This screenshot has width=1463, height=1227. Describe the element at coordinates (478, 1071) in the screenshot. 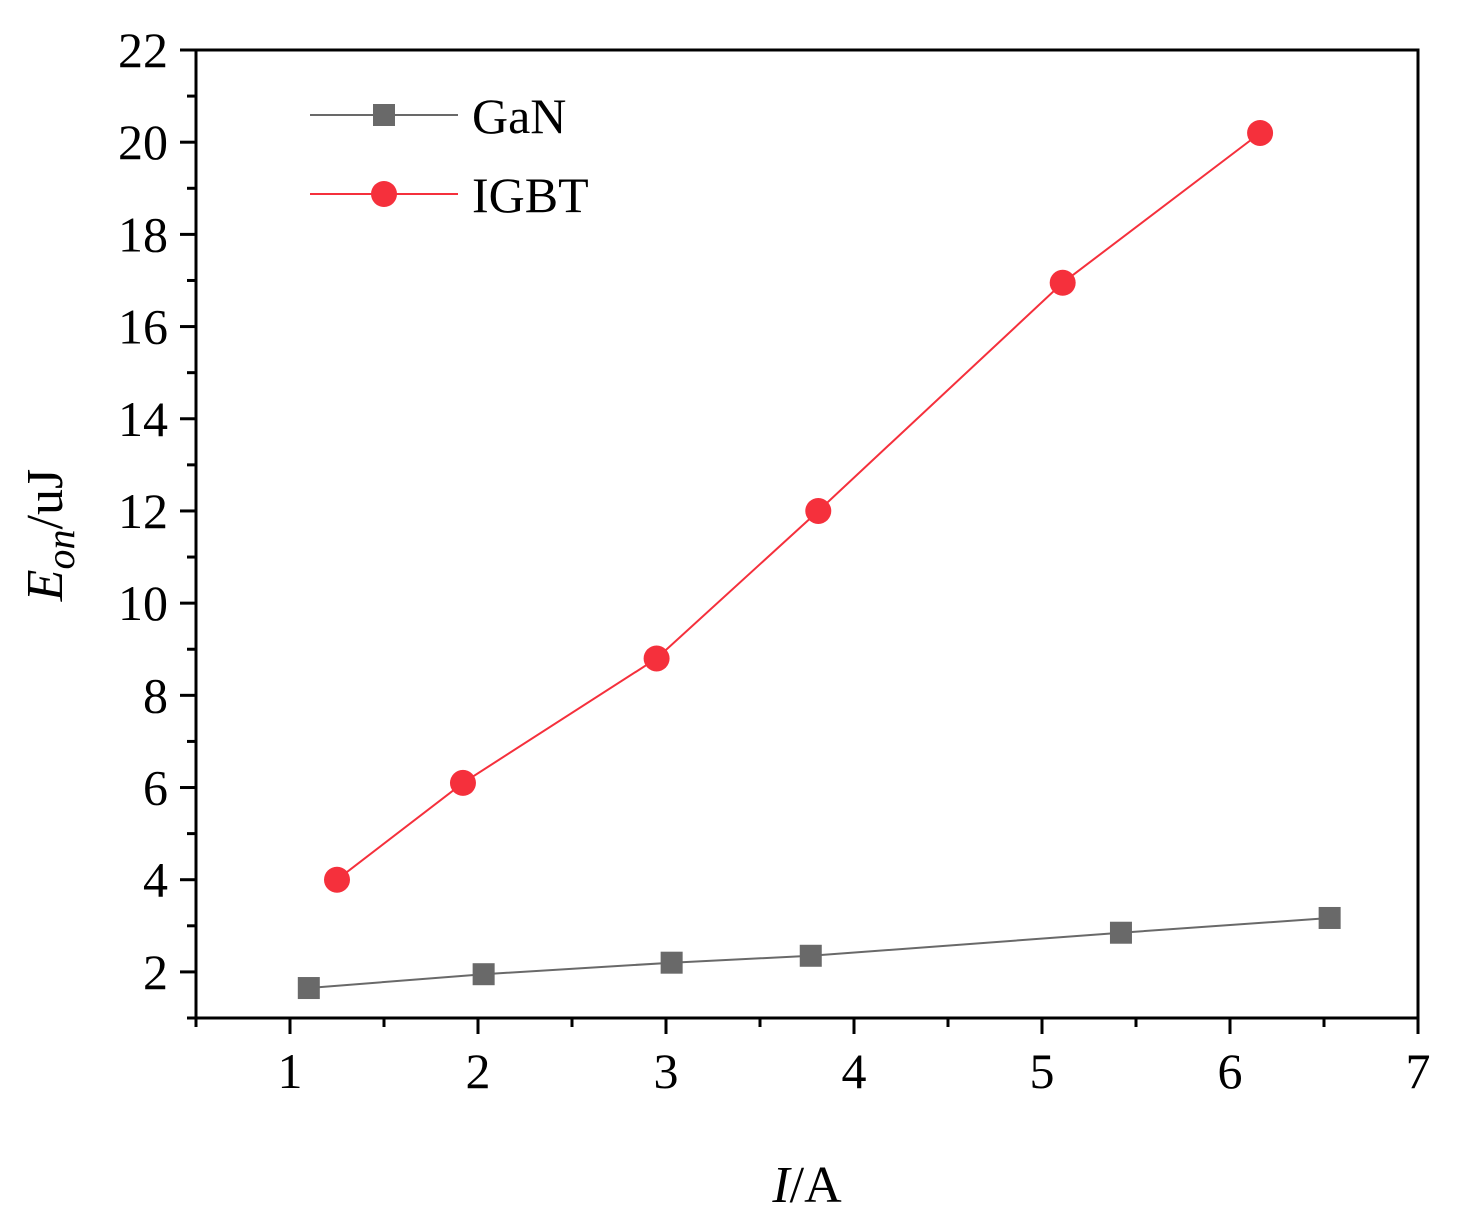

I see `x-tick-label: 2` at that location.